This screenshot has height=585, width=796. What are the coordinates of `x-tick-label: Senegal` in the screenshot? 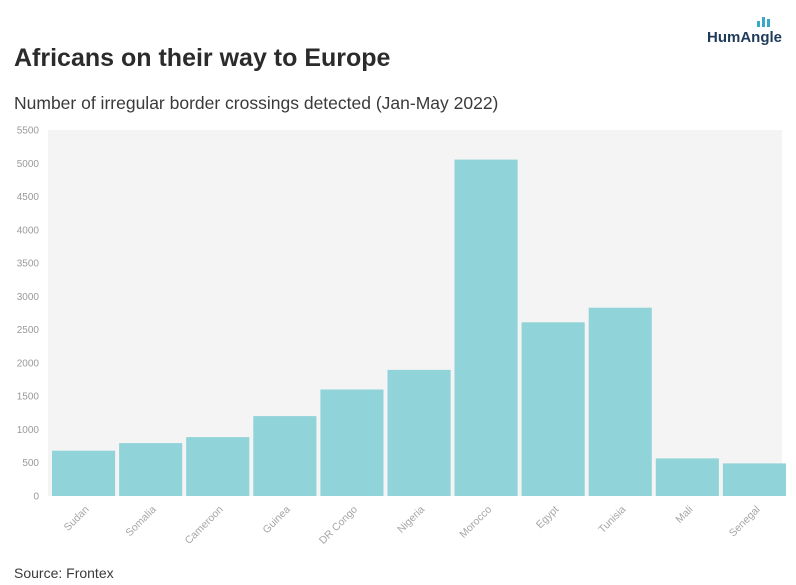 It's located at (745, 522).